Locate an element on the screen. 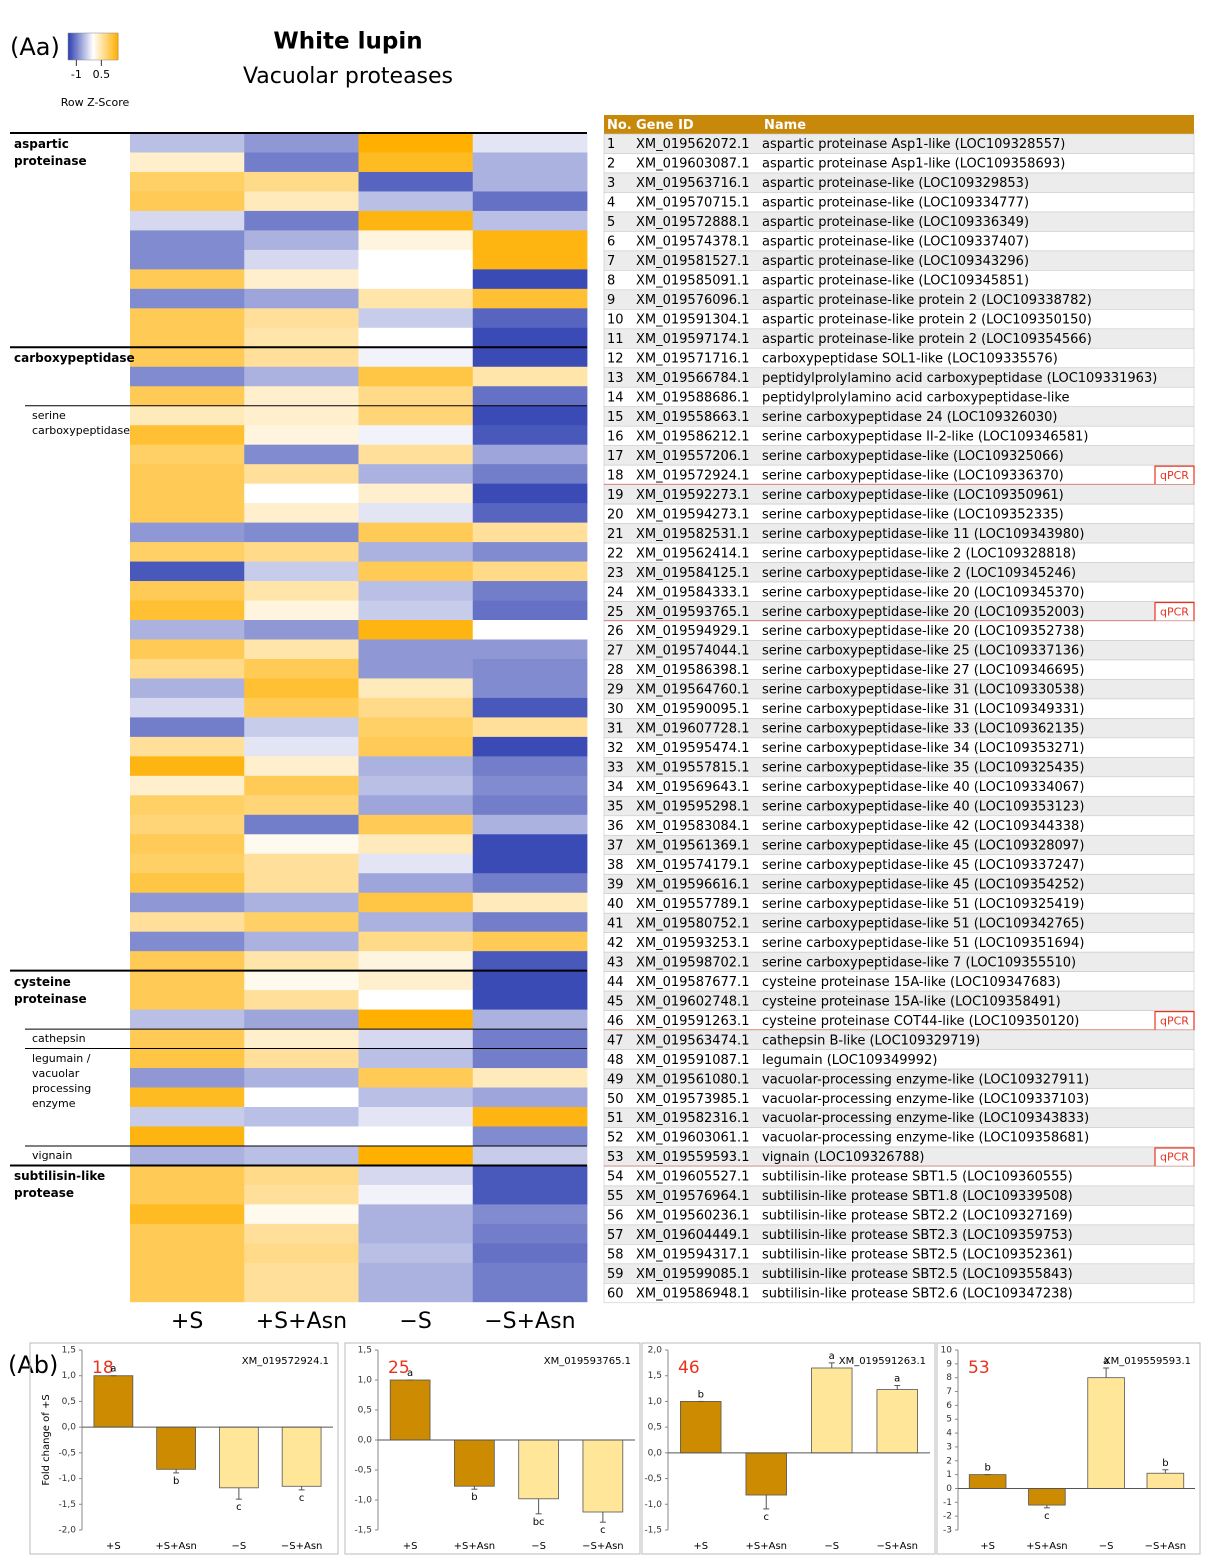 The width and height of the screenshot is (1230, 1556). gene-id: XM_019581527.1 is located at coordinates (692, 261).